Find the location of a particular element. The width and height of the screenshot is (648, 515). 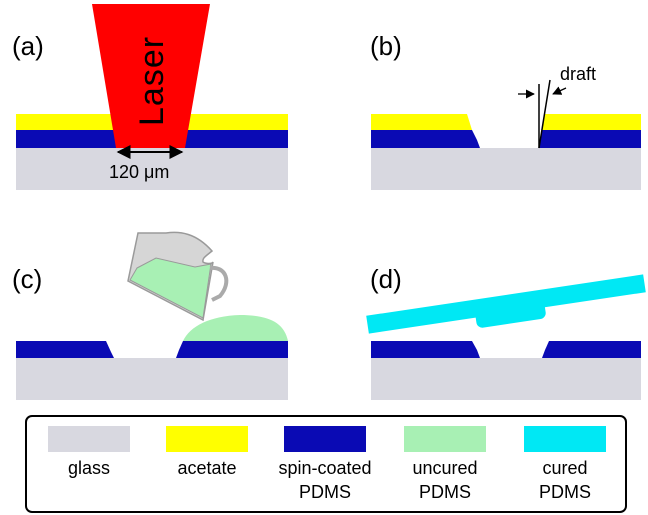

draft-arrow-right is located at coordinates (559, 90).